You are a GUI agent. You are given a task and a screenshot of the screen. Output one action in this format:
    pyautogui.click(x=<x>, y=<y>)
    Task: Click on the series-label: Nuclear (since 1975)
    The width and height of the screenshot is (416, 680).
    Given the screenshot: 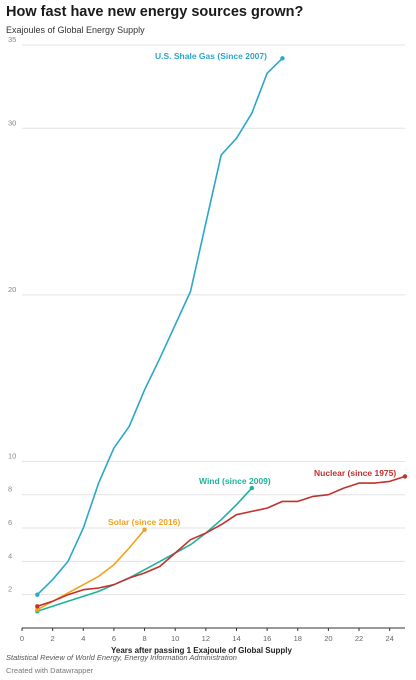 What is the action you would take?
    pyautogui.click(x=355, y=473)
    